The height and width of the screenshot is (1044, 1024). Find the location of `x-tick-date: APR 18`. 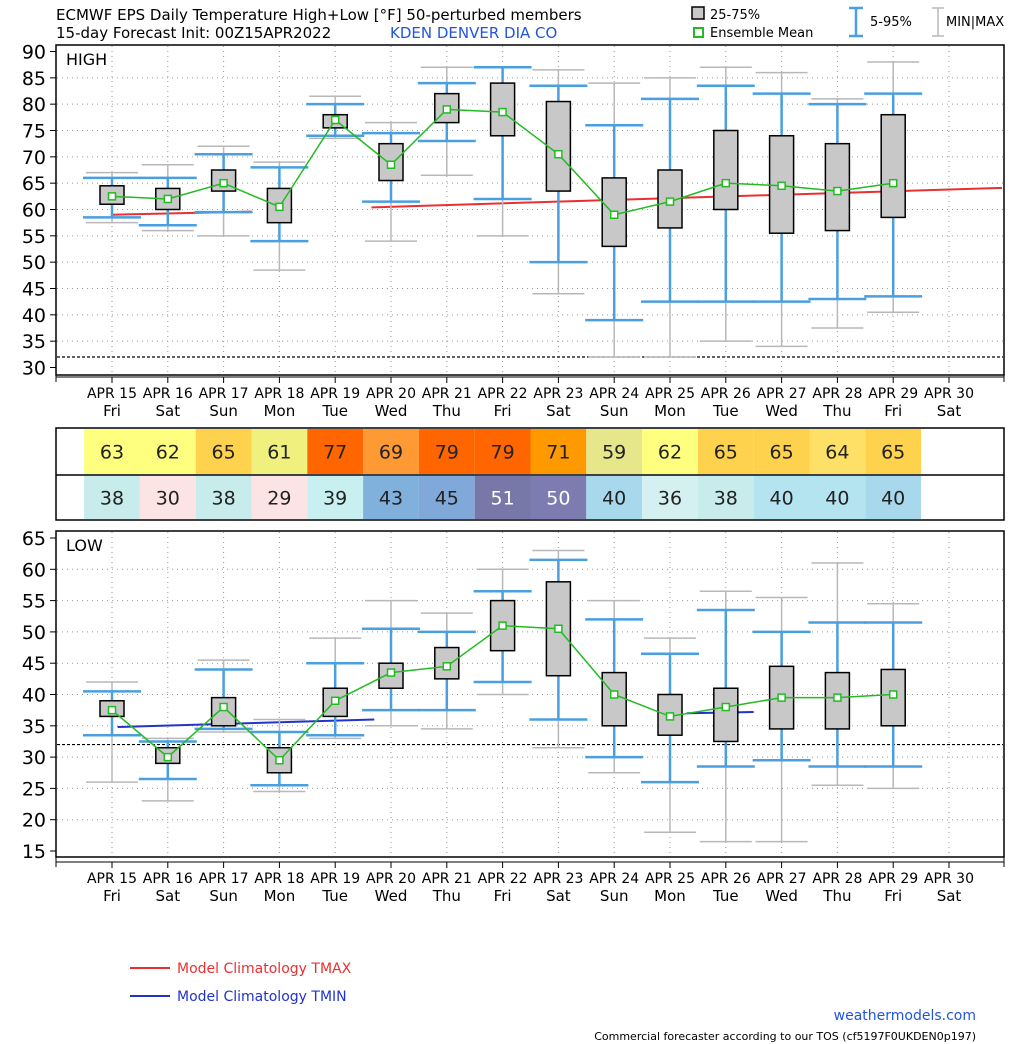

x-tick-date: APR 18 is located at coordinates (279, 879).